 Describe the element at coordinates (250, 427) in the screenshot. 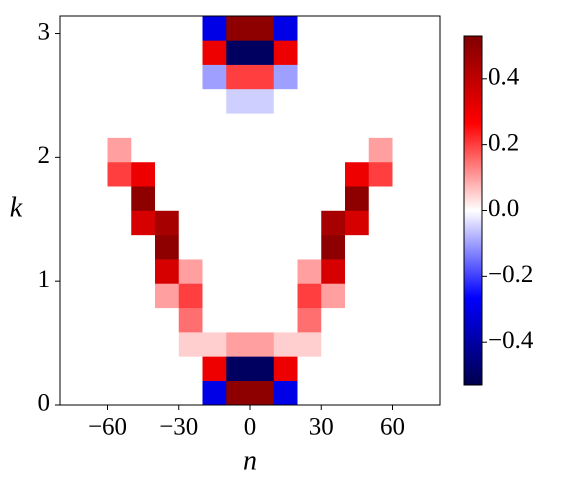

I see `x-tick-label: 0` at that location.